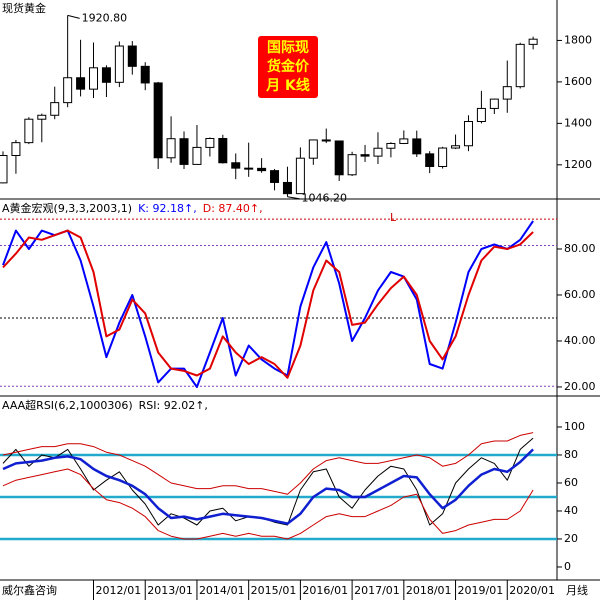 Image resolution: width=600 pixels, height=600 pixels. Describe the element at coordinates (233, 208) in the screenshot. I see `legend-entry: D: 87.40↑,` at that location.